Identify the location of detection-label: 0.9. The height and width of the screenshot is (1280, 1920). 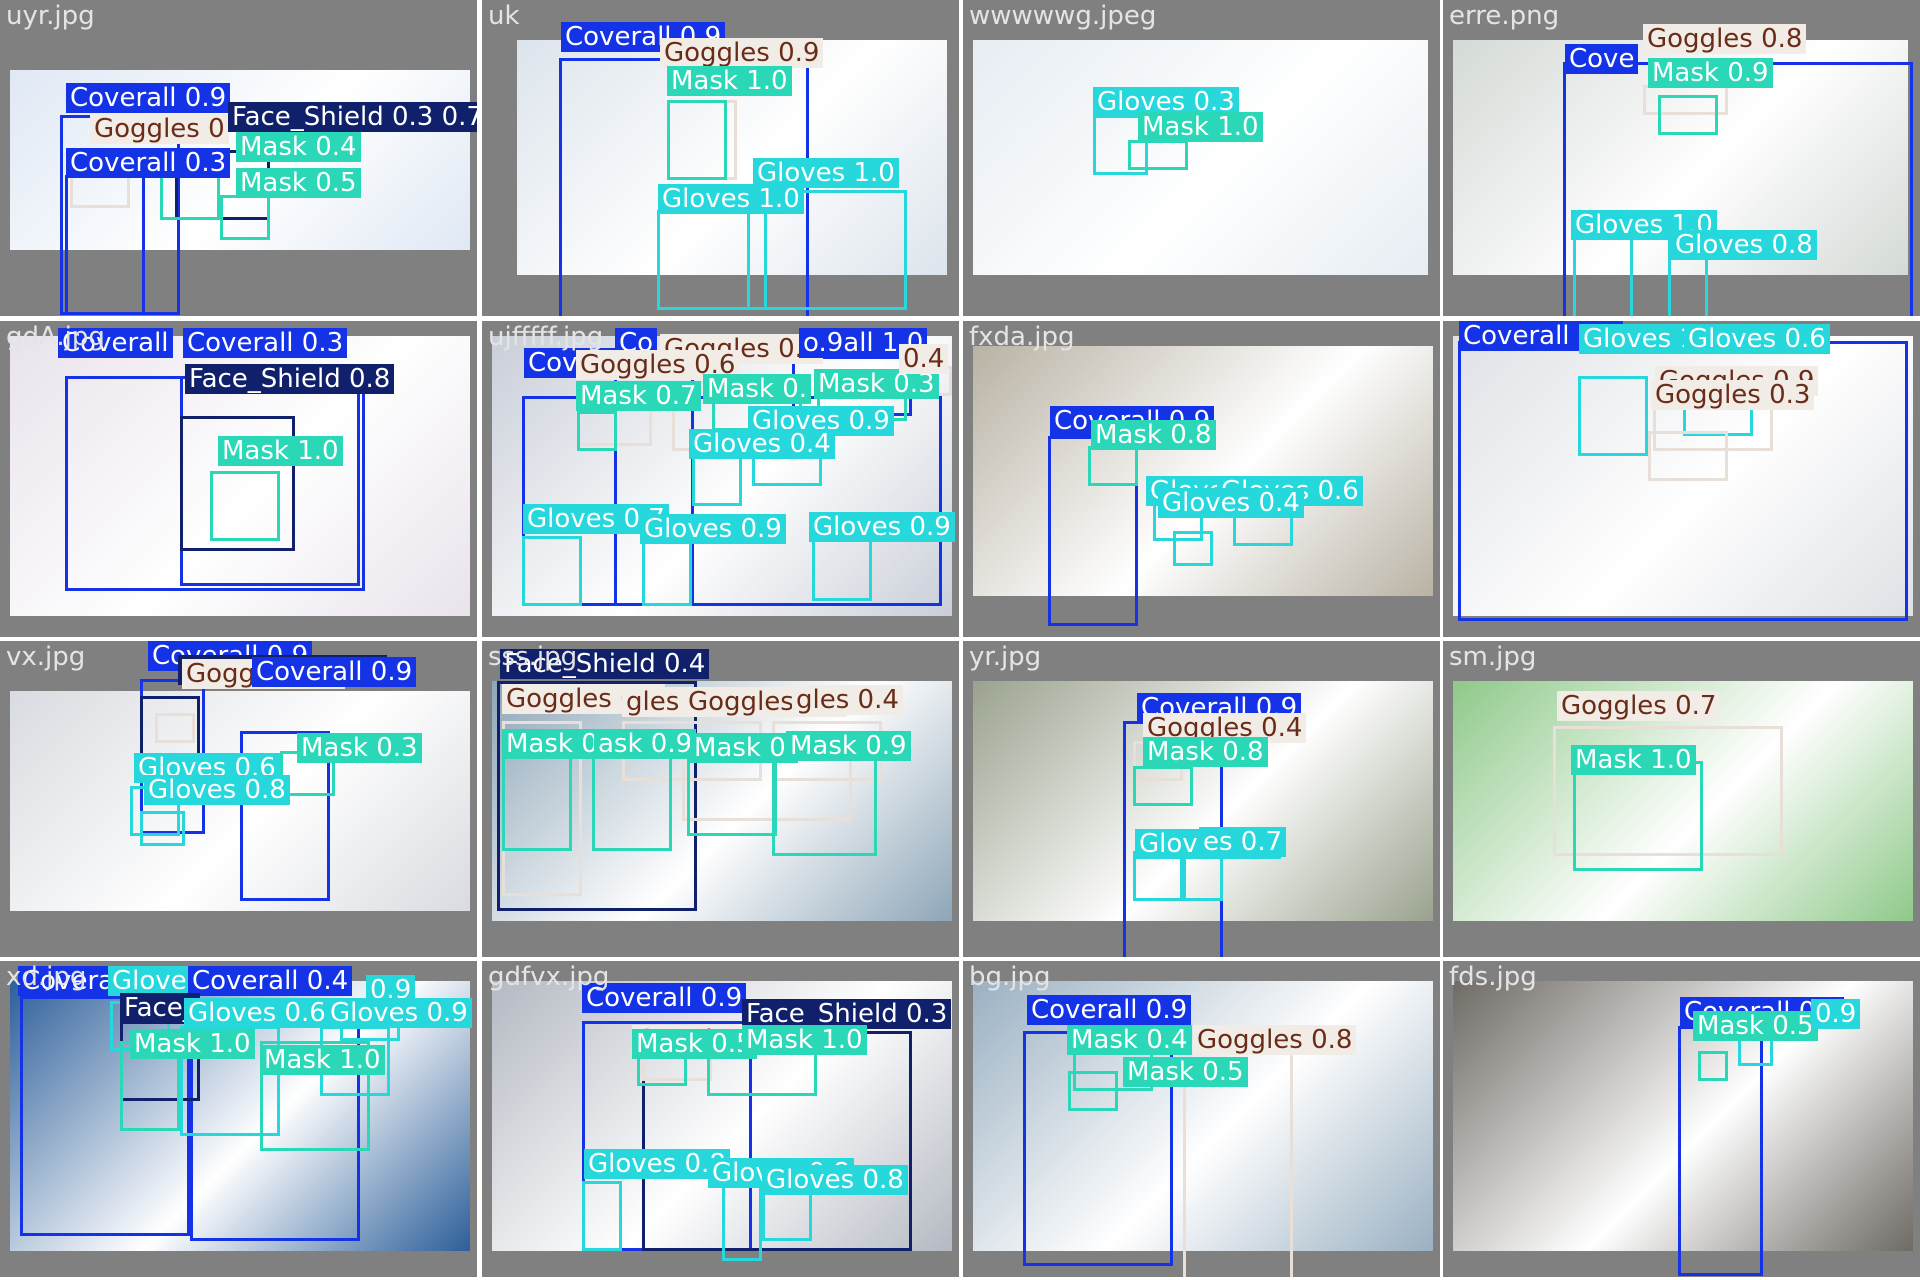
(1836, 1014).